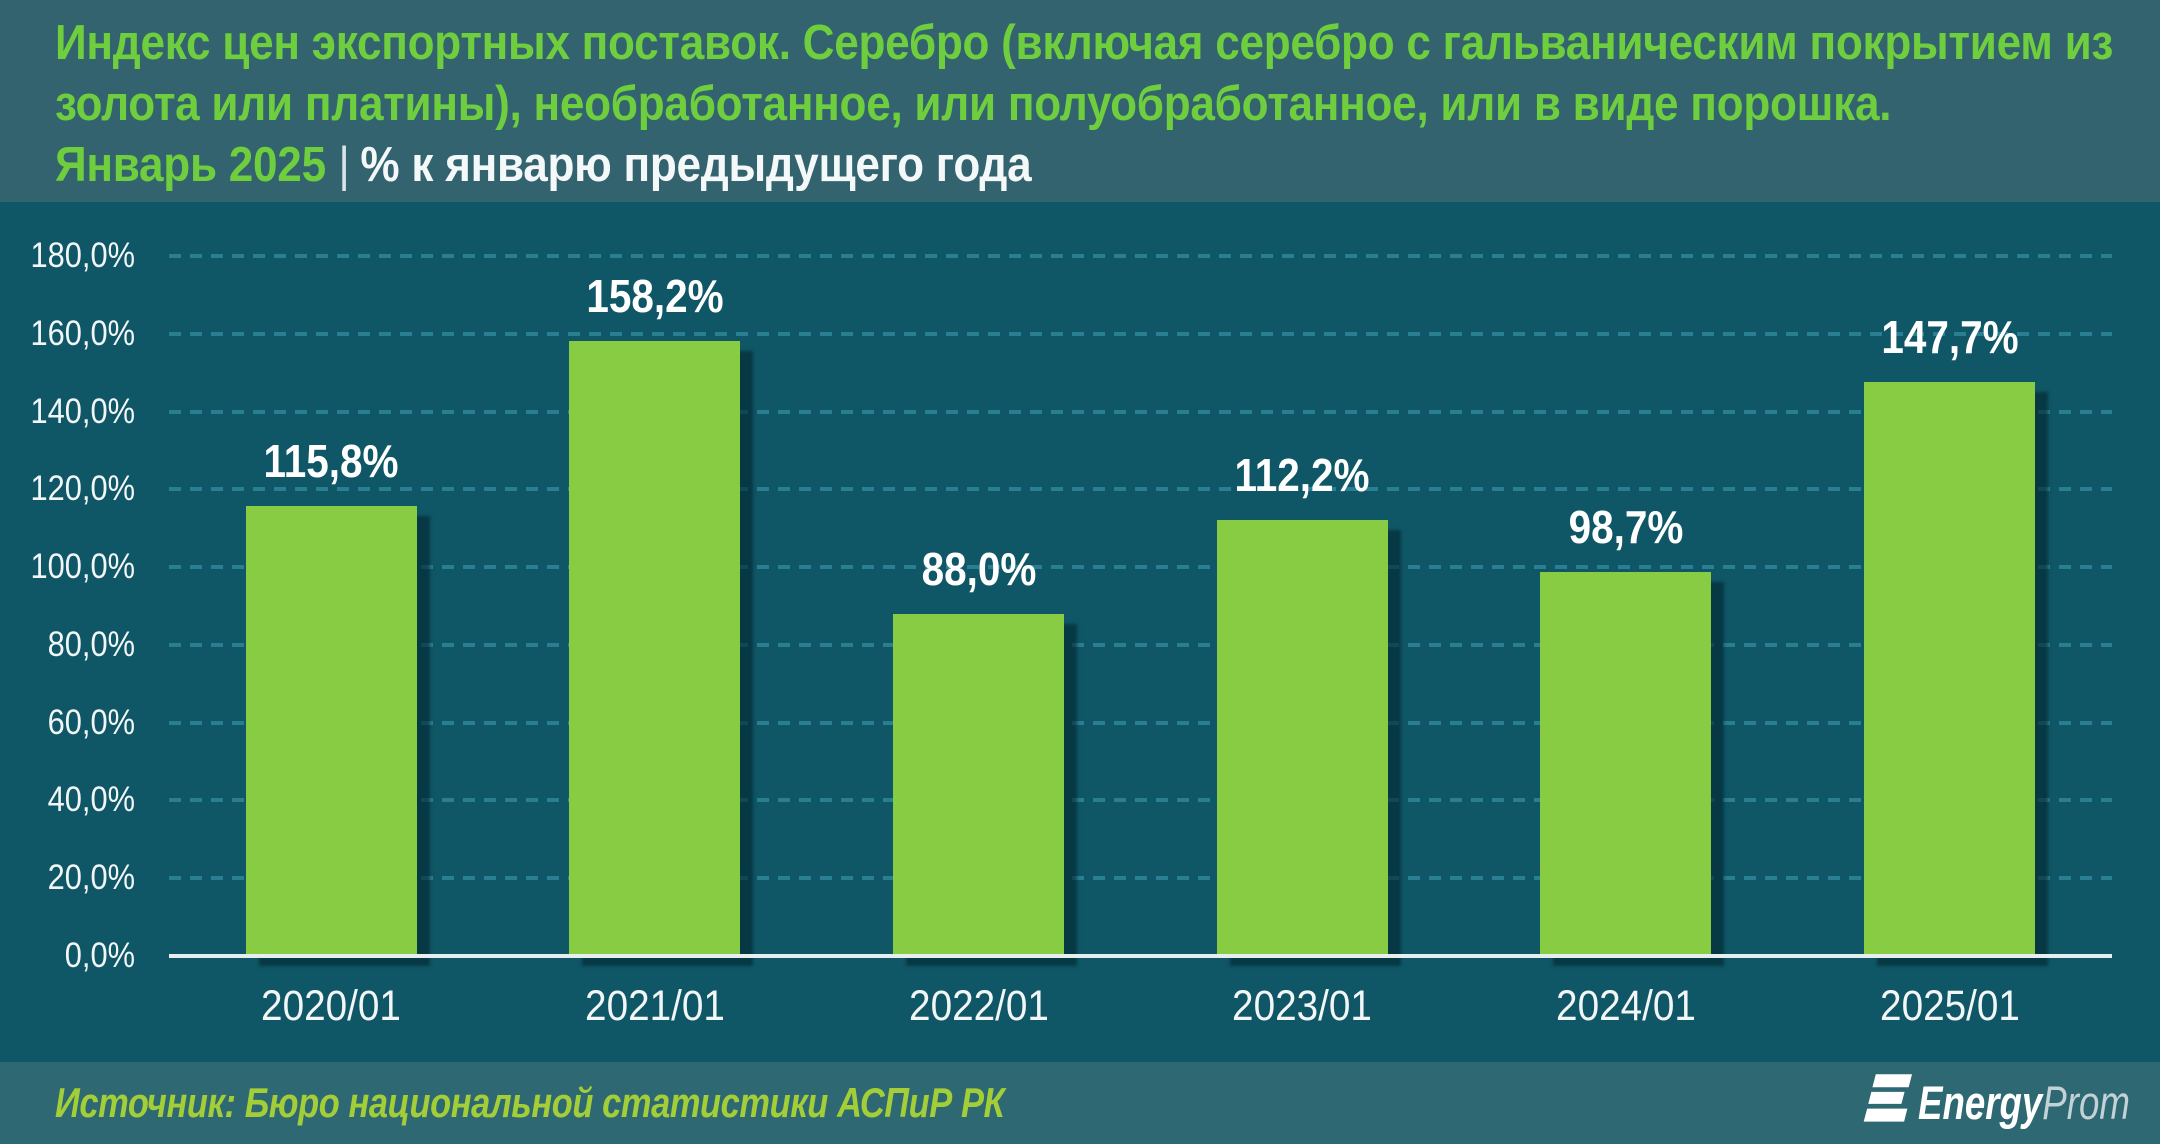  I want to click on energyprom-logo: EnergyProm, so click(2000, 1103).